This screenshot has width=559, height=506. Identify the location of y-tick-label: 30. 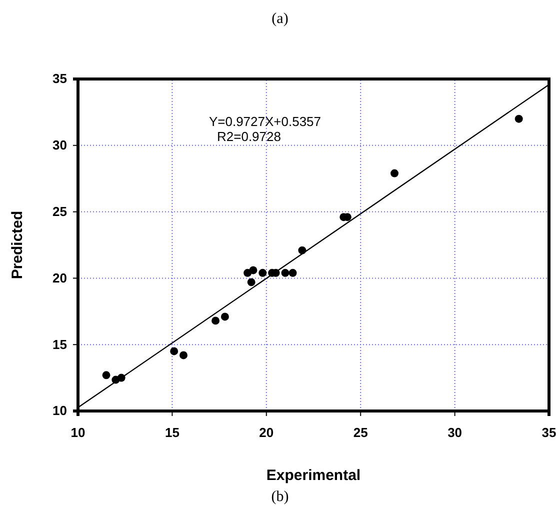
(59, 145).